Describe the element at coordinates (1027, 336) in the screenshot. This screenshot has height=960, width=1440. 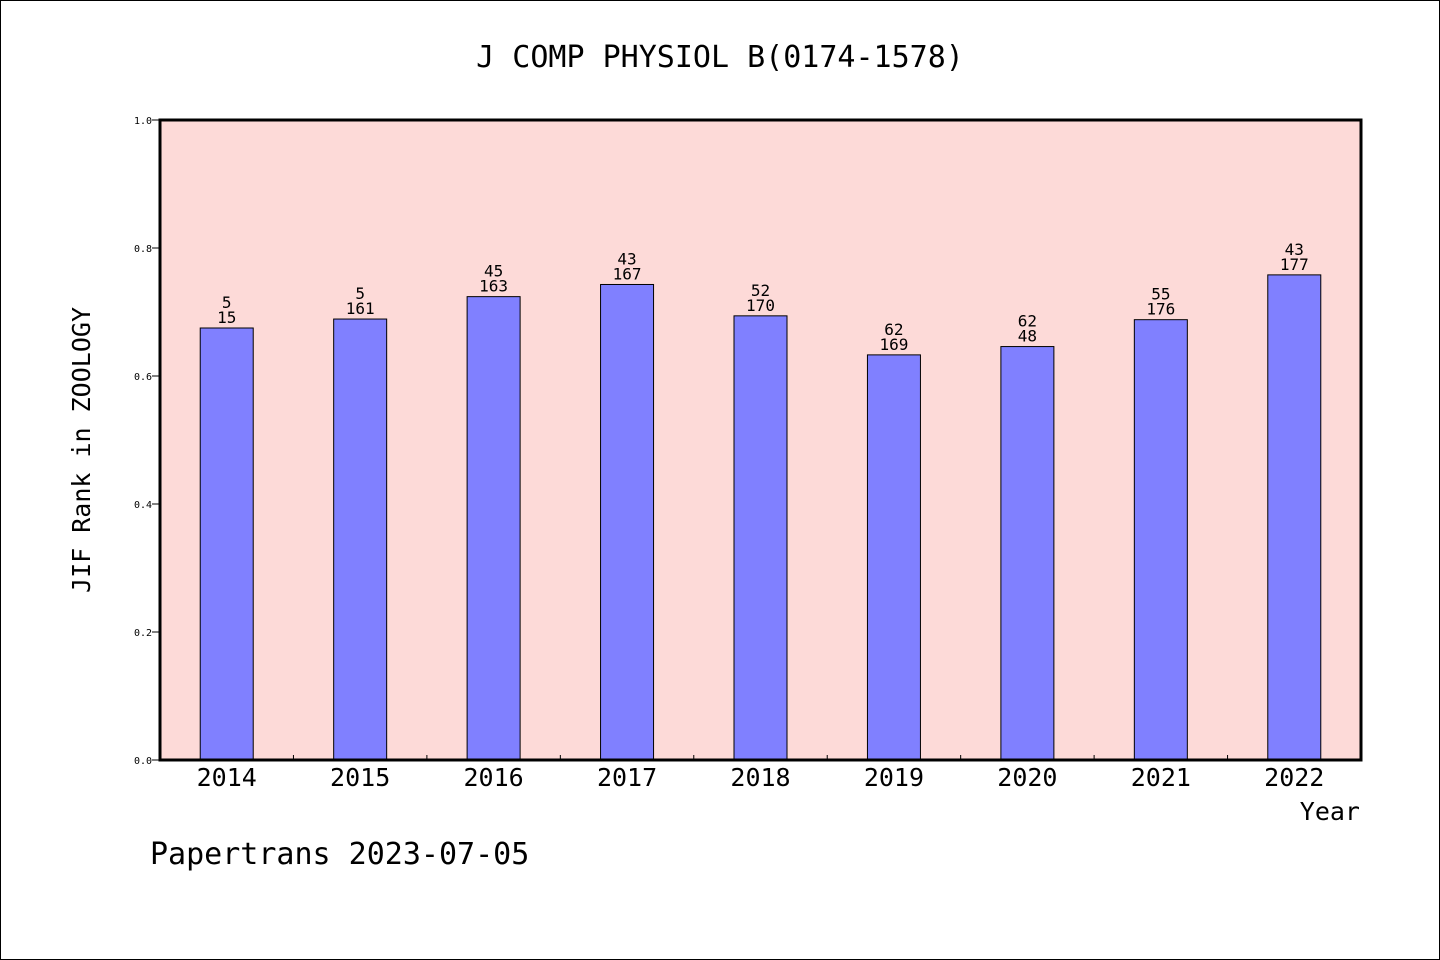
I see `bar-total-label: 48` at that location.